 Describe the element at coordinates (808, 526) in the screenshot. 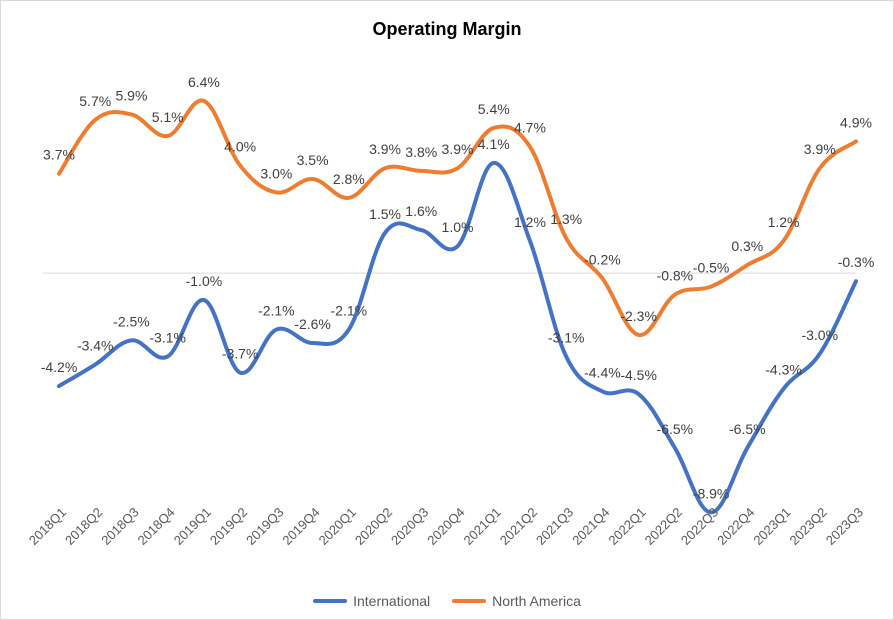

I see `x-tick-label: 2023Q2` at that location.